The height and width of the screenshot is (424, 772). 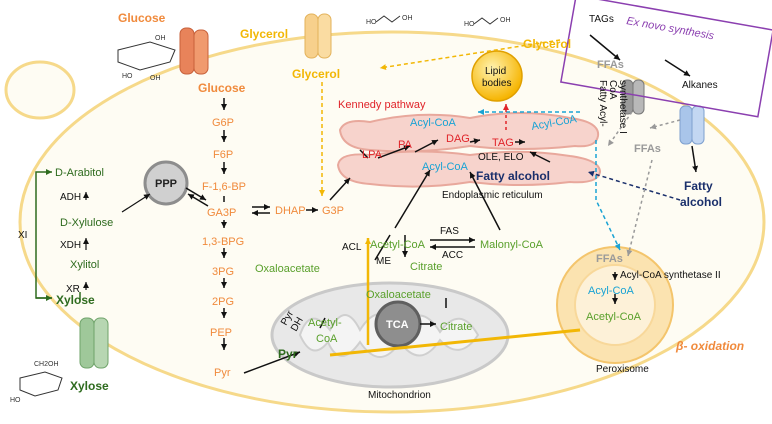 I want to click on xylose-transporter, so click(x=94, y=343).